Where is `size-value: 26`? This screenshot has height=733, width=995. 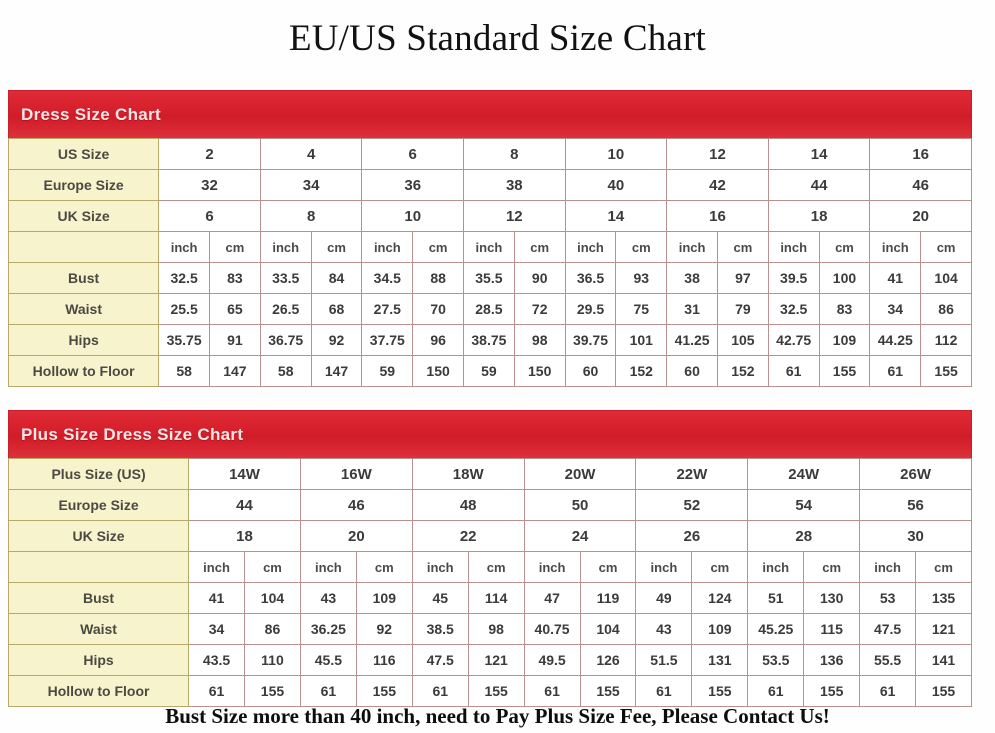
size-value: 26 is located at coordinates (692, 536).